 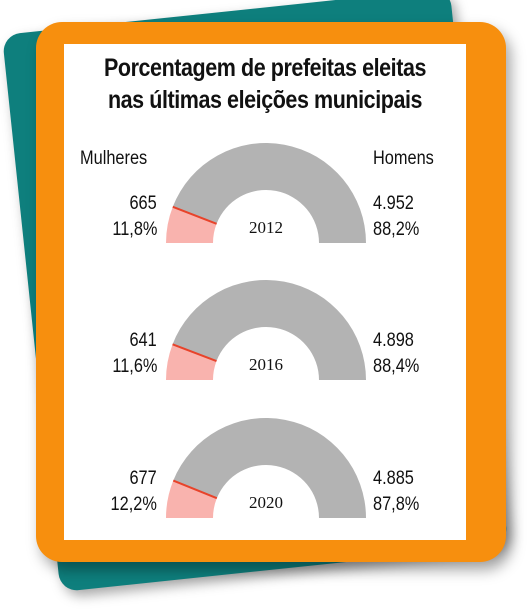 I want to click on men-count-2020: 4.885, so click(x=393, y=478).